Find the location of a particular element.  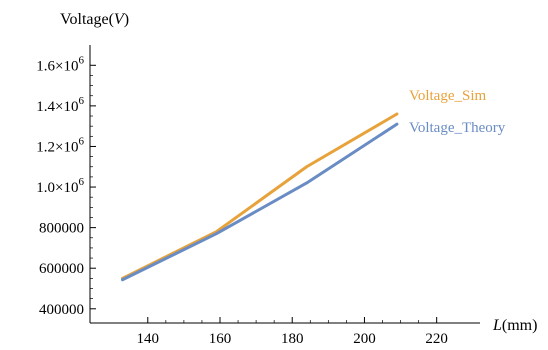

x-tick-label: 220 is located at coordinates (436, 339).